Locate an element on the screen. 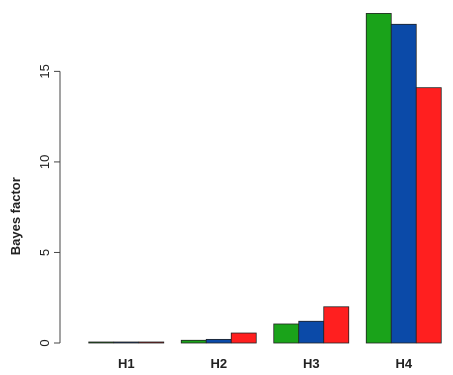  y-axis: 0 5 10 15 is located at coordinates (49, 205).